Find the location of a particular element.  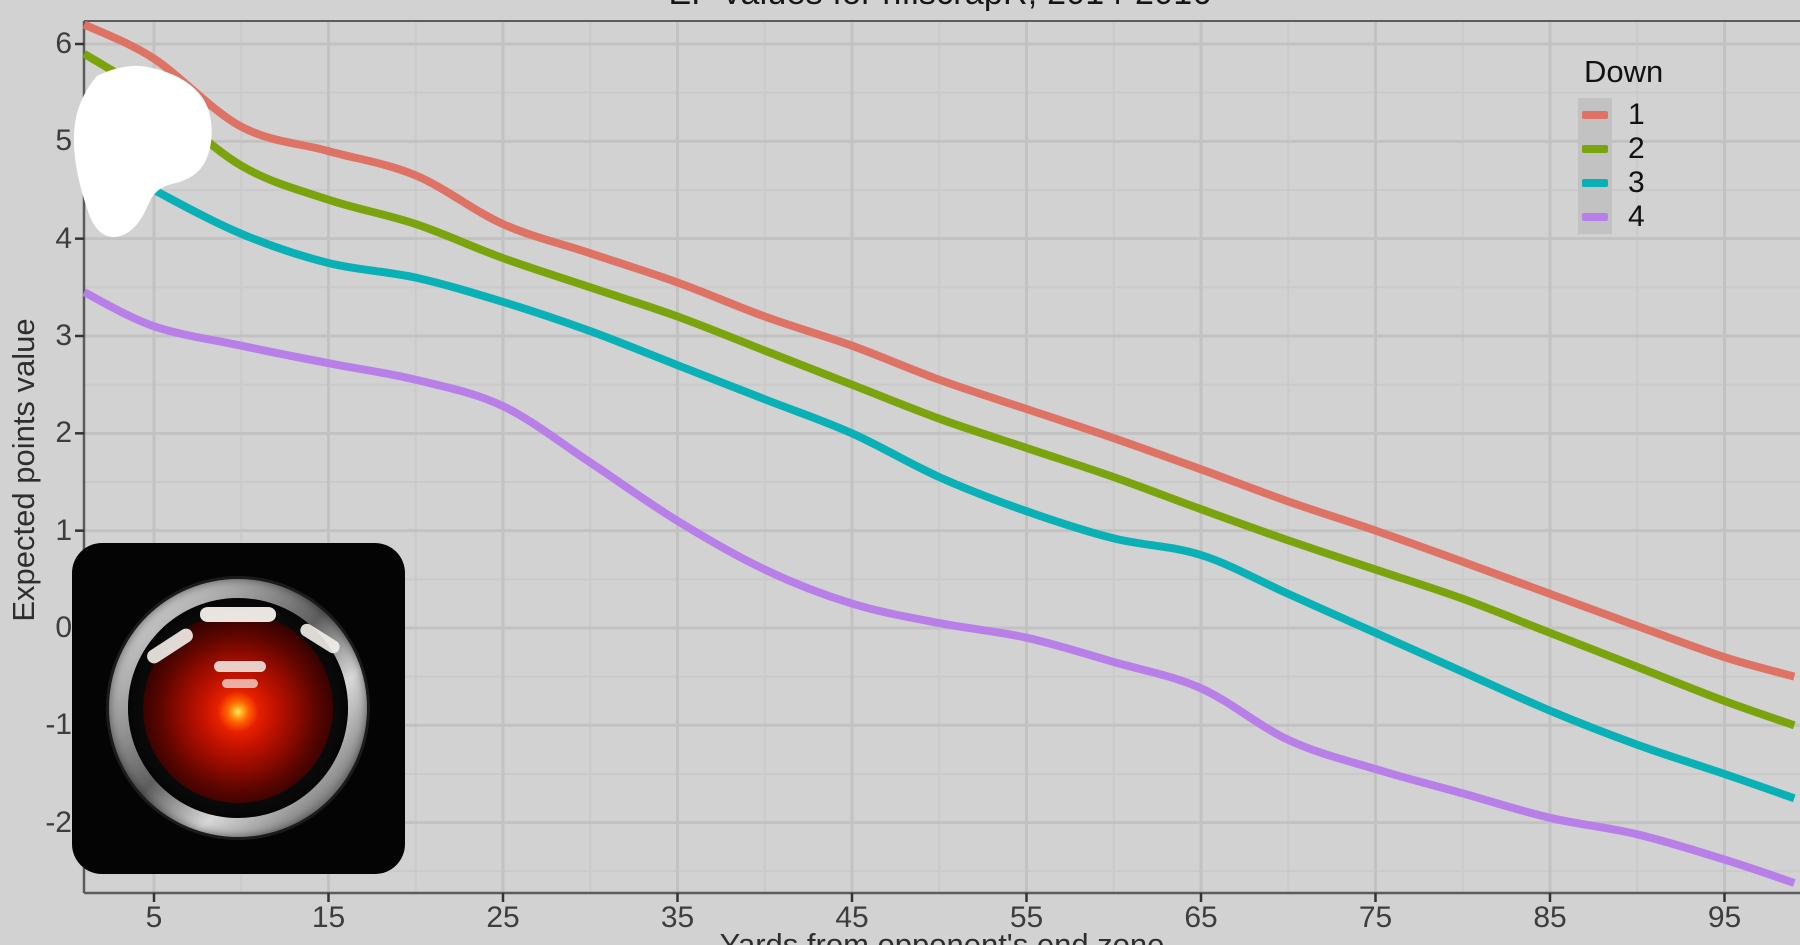

x-tick-label: 15 is located at coordinates (328, 917).